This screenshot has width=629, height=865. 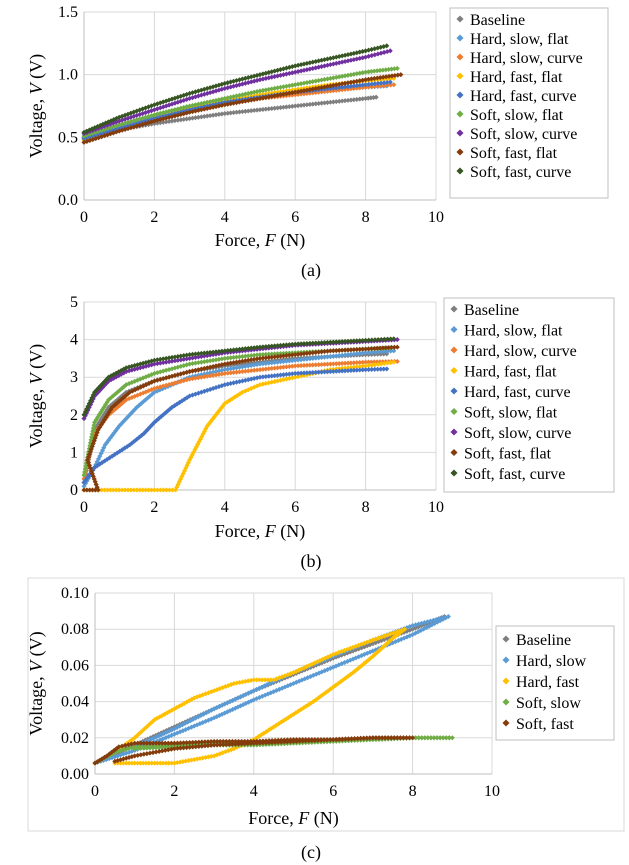 What do you see at coordinates (516, 77) in the screenshot?
I see `legend-label: Hard, fast, flat` at bounding box center [516, 77].